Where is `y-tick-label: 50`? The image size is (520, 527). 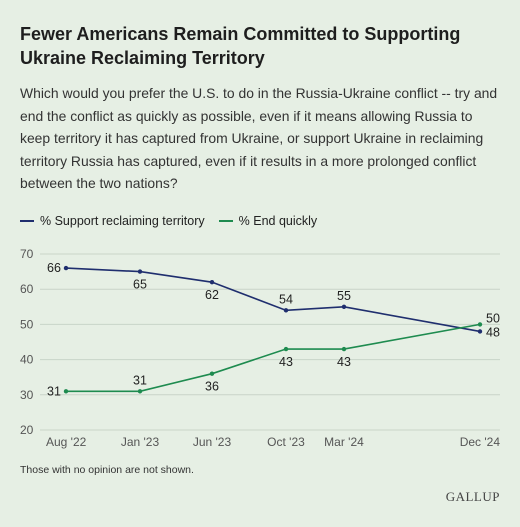 y-tick-label: 50 is located at coordinates (27, 324).